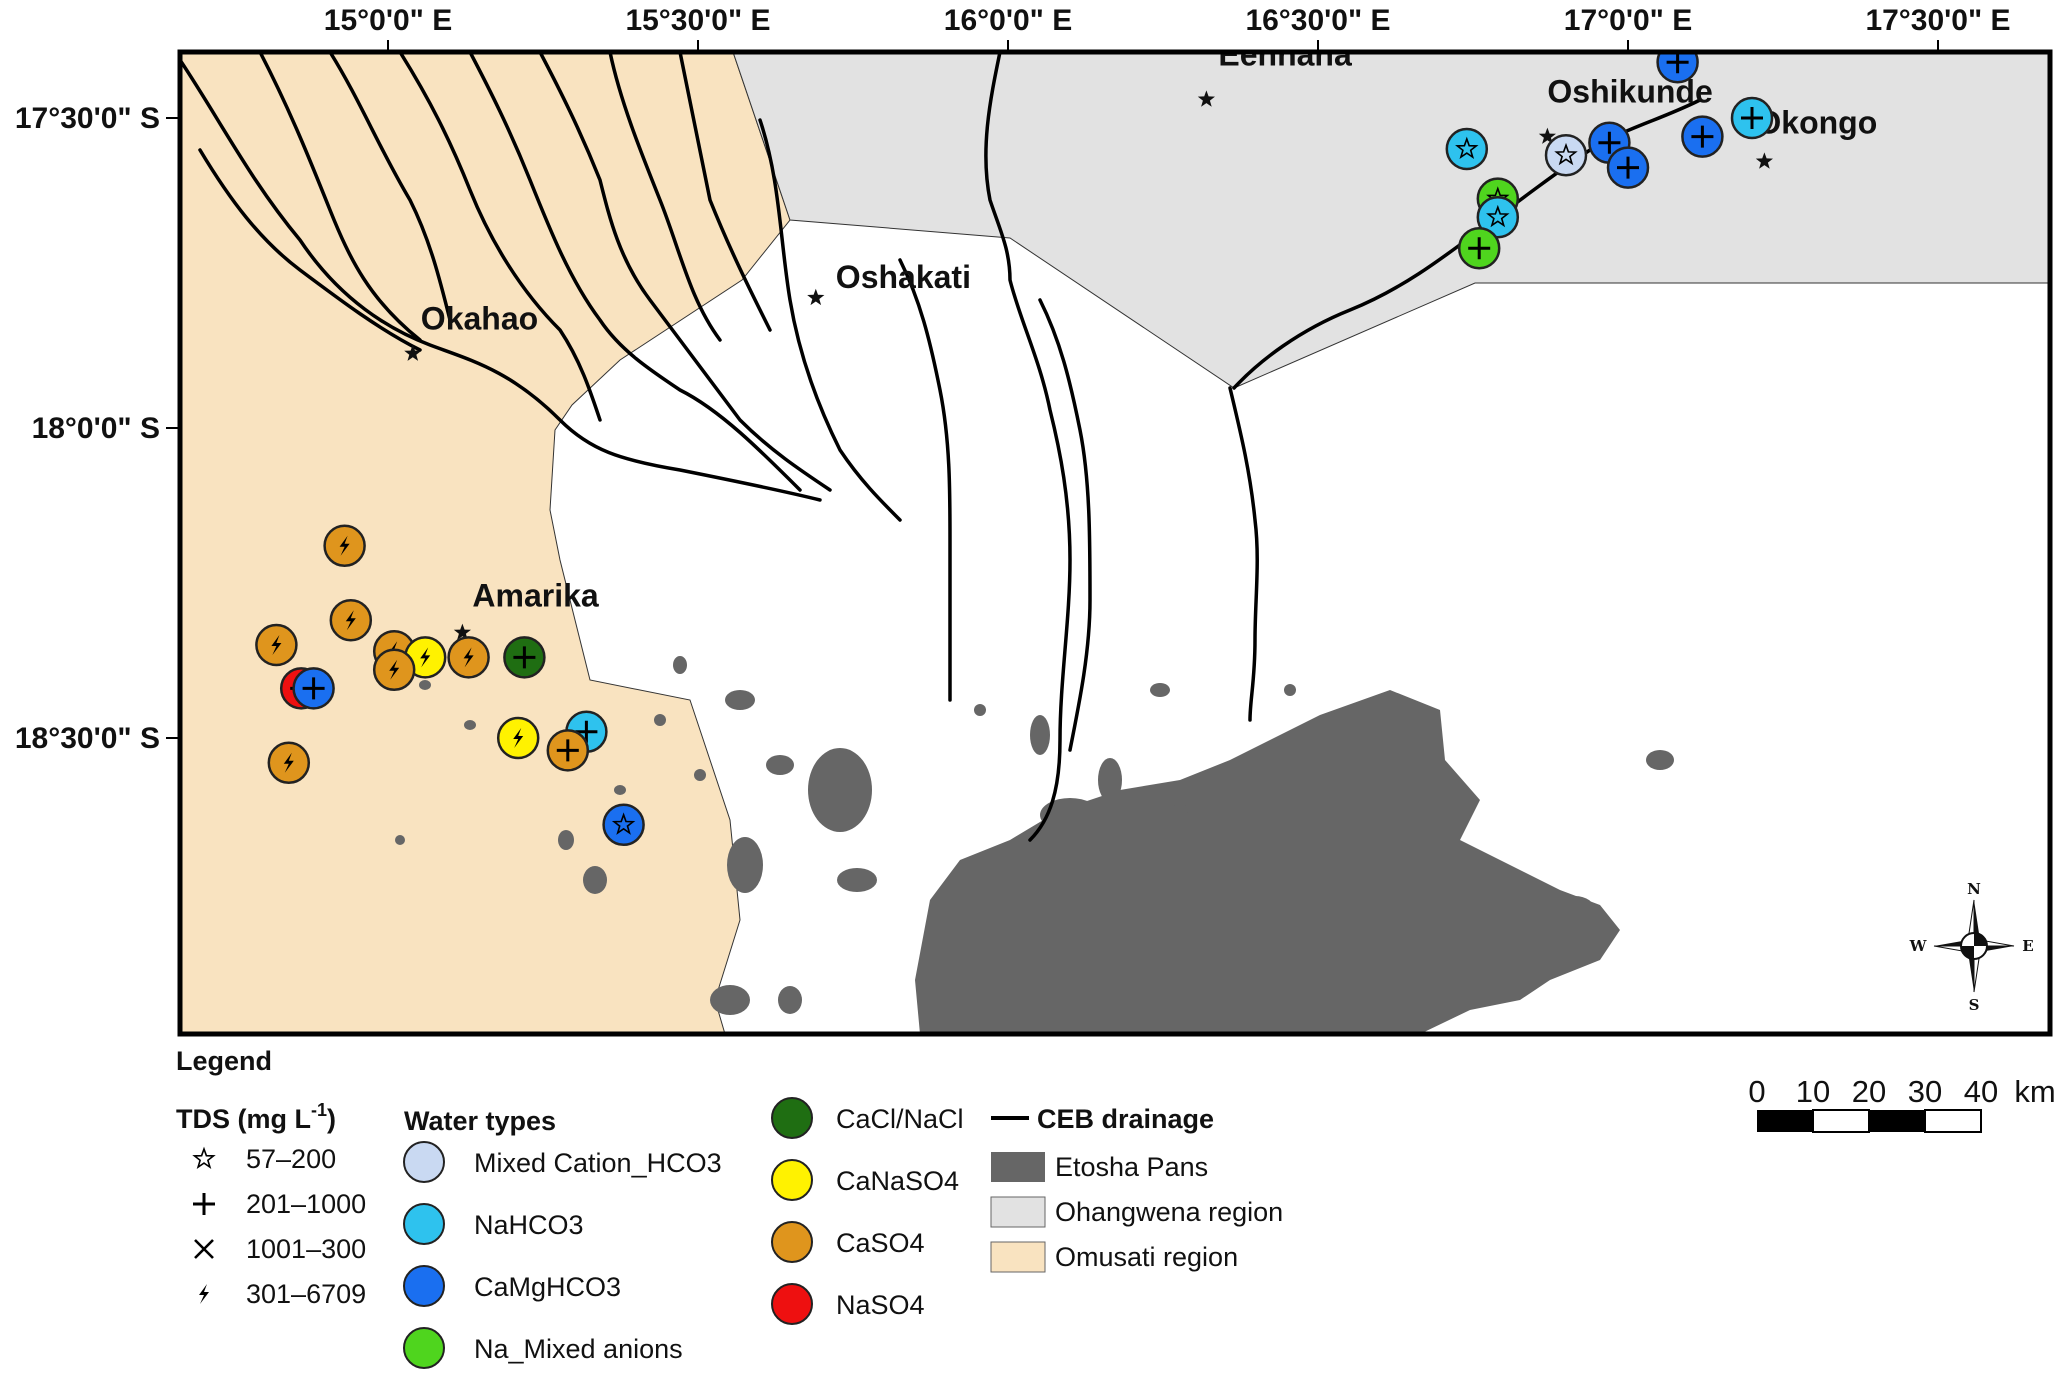  What do you see at coordinates (479, 319) in the screenshot?
I see `place-label: Okahao` at bounding box center [479, 319].